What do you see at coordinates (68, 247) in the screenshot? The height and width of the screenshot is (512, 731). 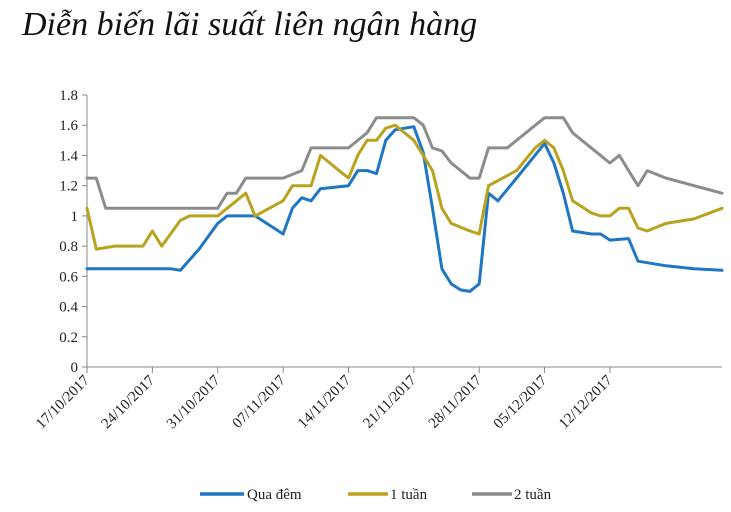 I see `y-tick-label: 0.8` at bounding box center [68, 247].